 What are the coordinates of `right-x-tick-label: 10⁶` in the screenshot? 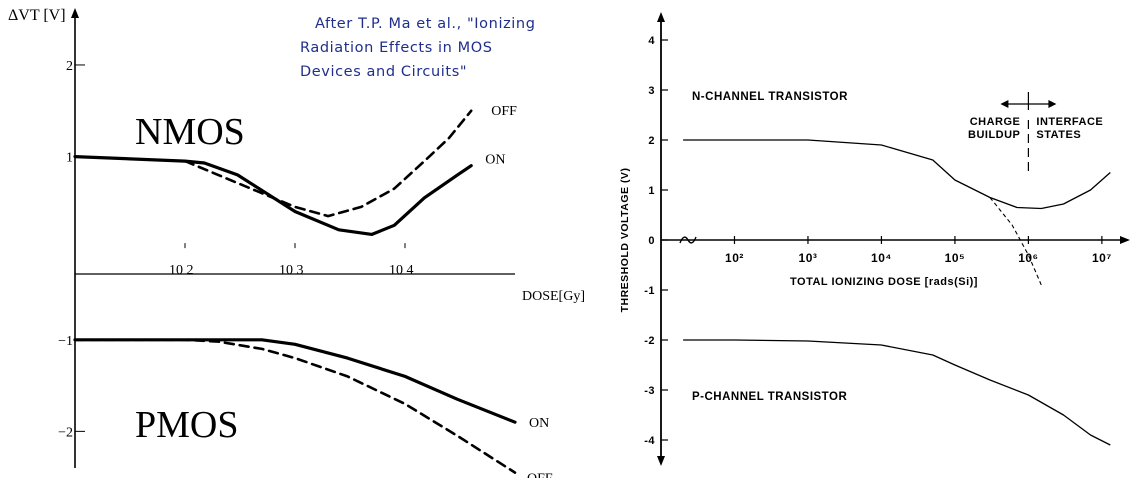 It's located at (1028, 258).